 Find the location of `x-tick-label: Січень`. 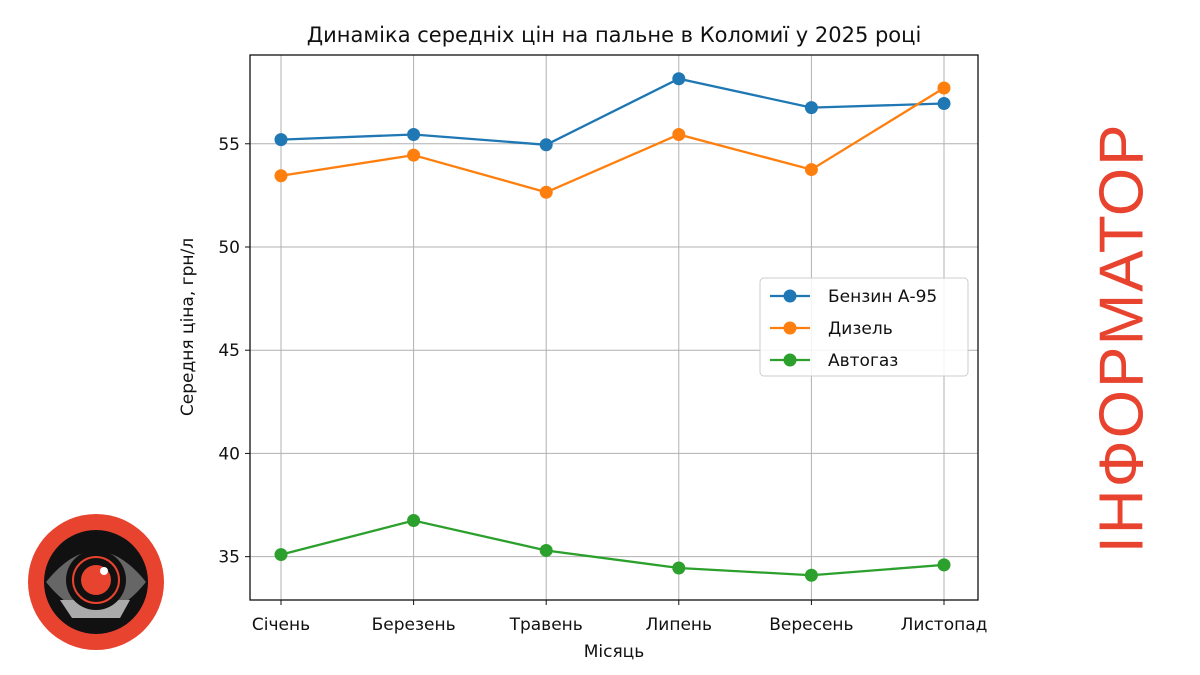

x-tick-label: Січень is located at coordinates (281, 625).